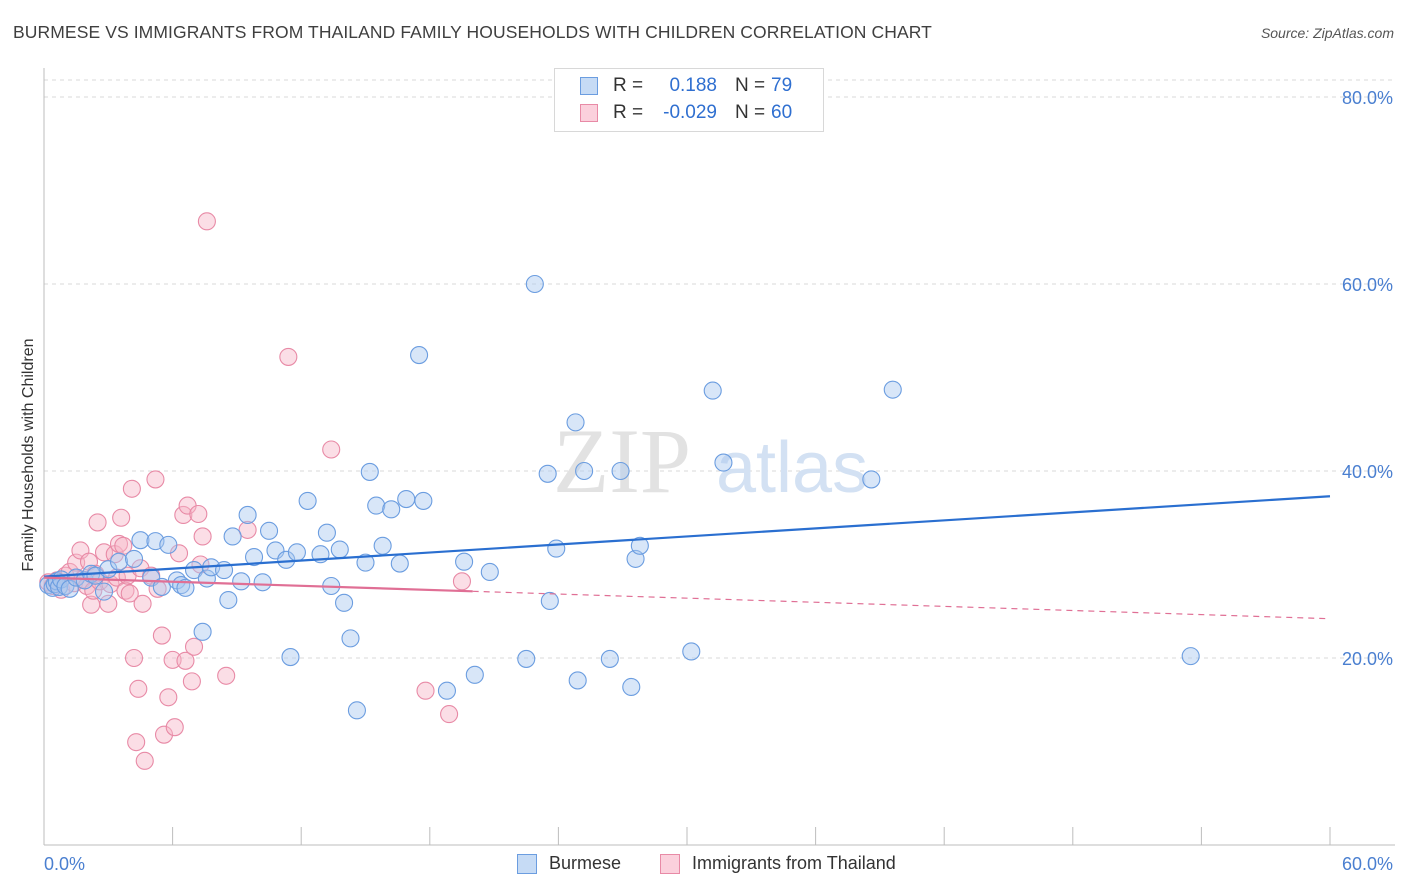 The height and width of the screenshot is (892, 1406). What do you see at coordinates (1367, 864) in the screenshot?
I see `x-tick-label: 60.0%` at bounding box center [1367, 864].